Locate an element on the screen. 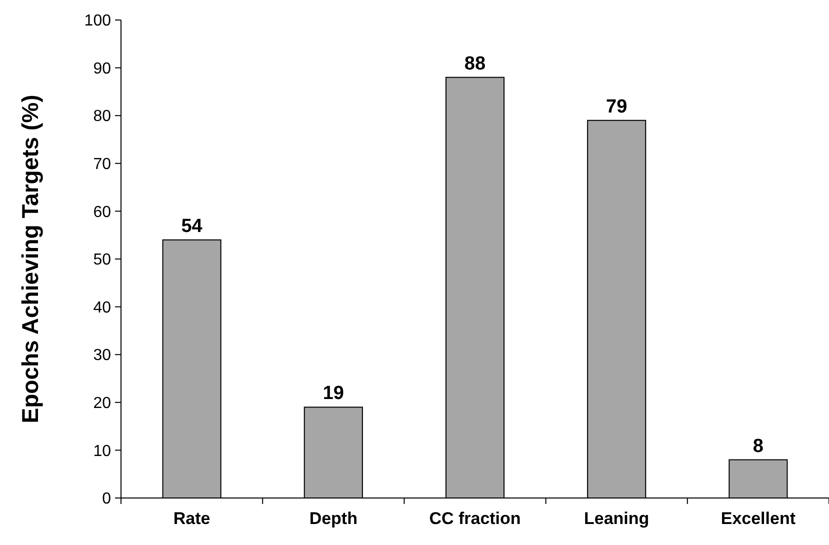 Image resolution: width=829 pixels, height=545 pixels. y-tick-label: 10 is located at coordinates (102, 451).